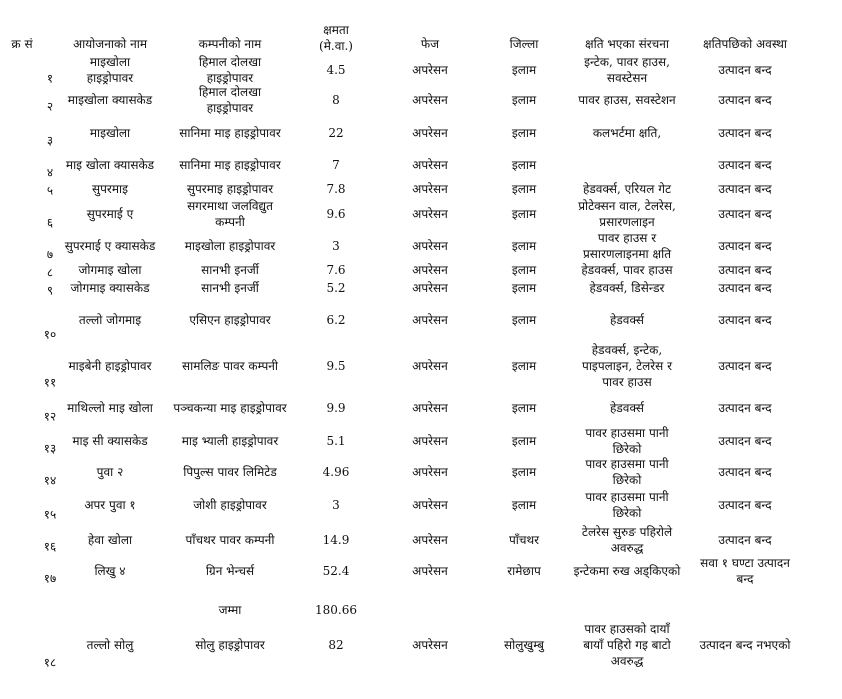  What do you see at coordinates (627, 472) in the screenshot?
I see `cell-damage: पावर हाउसमा पानी छिरेको` at bounding box center [627, 472].